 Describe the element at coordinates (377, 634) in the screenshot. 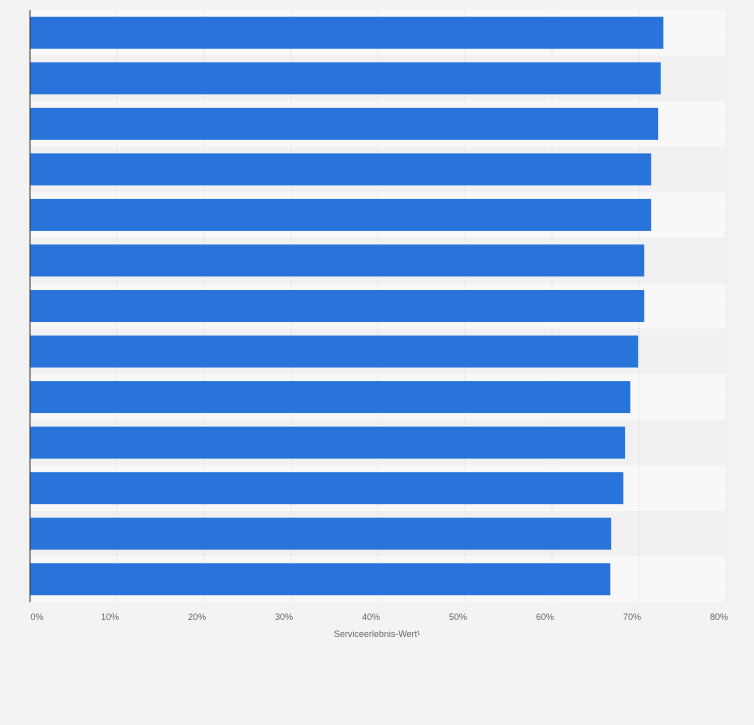

I see `x-axis-label: Serviceerlebnis-Wert¹` at that location.